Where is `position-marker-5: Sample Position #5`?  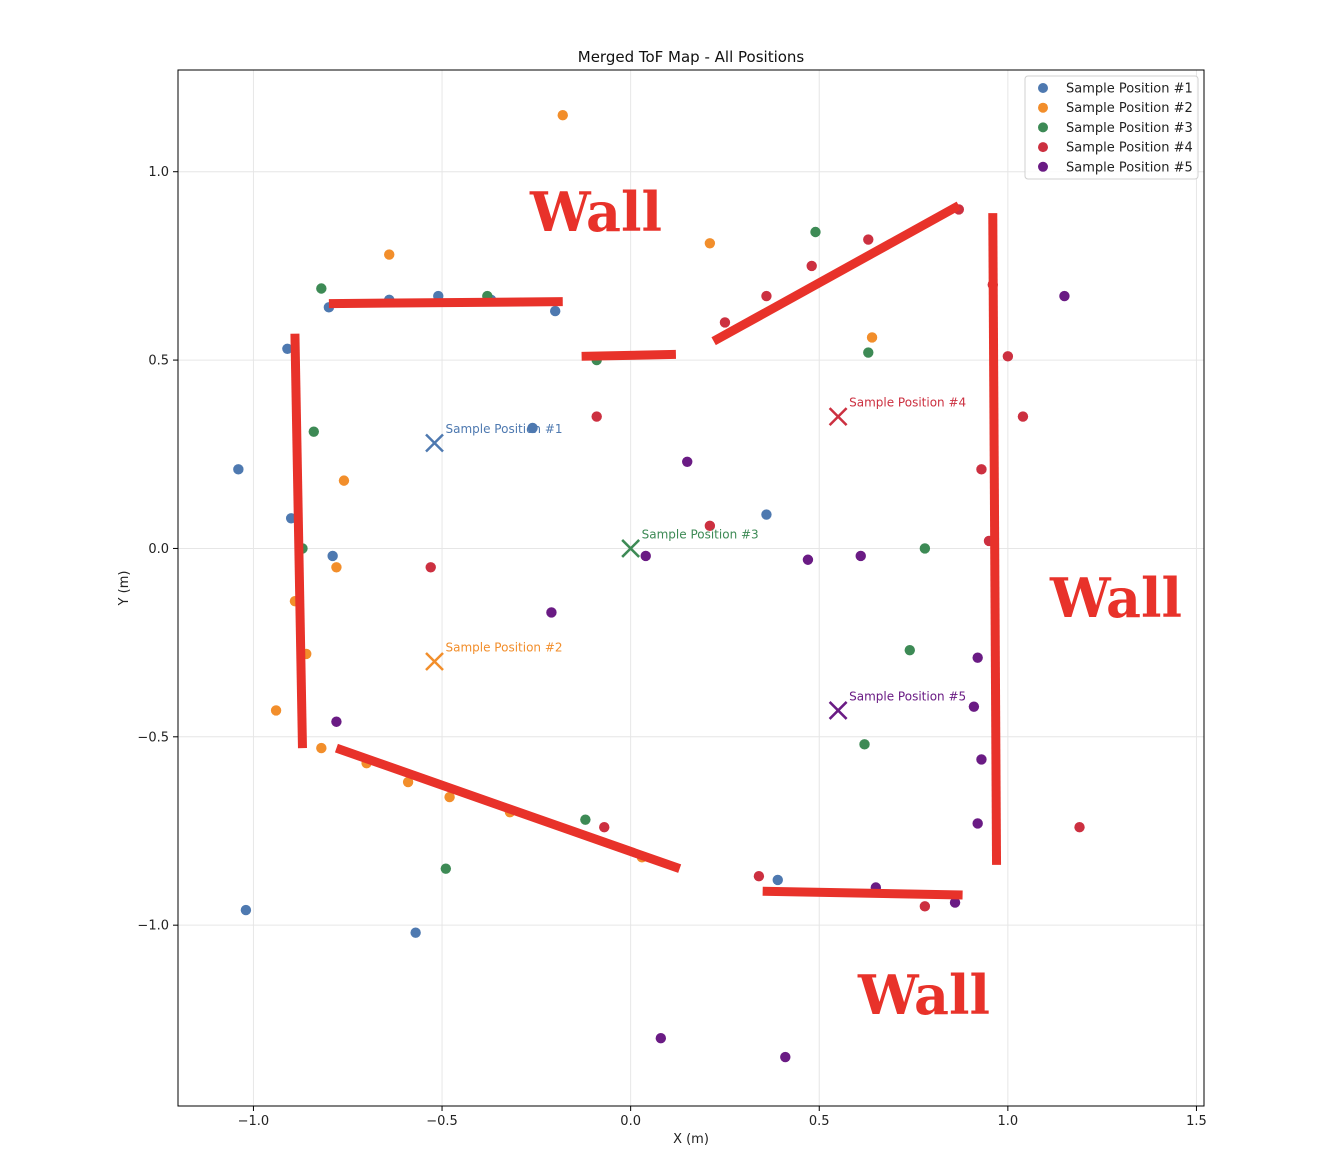
position-marker-5: Sample Position #5 is located at coordinates (897, 704).